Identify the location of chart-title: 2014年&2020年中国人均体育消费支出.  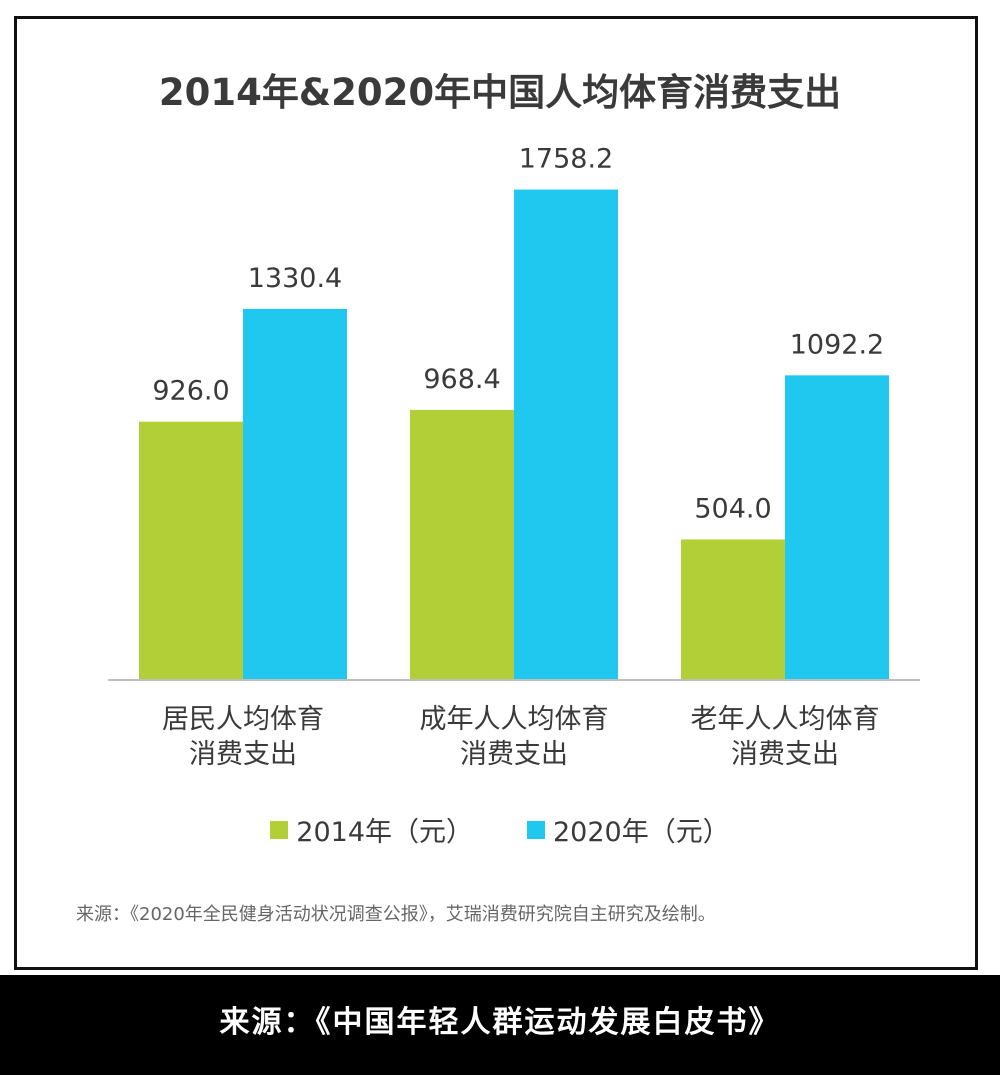
(500, 92).